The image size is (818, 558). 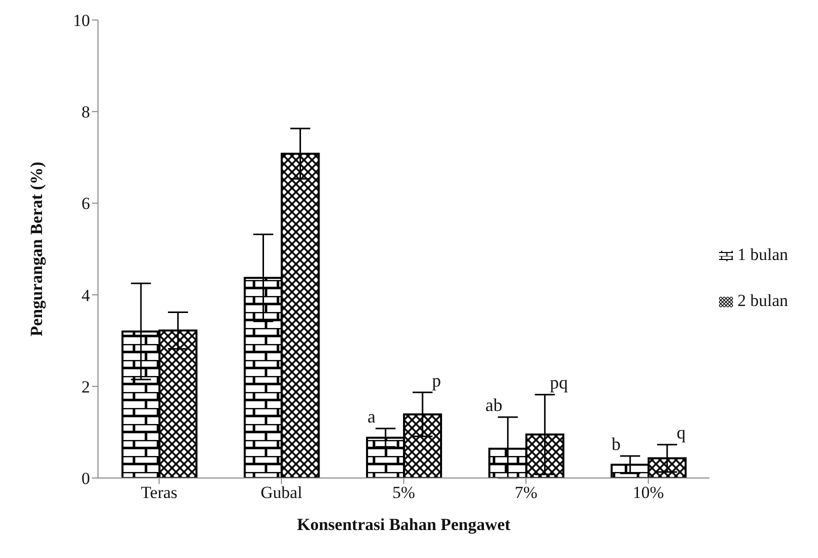 I want to click on x-tick-label: 7%, so click(x=526, y=492).